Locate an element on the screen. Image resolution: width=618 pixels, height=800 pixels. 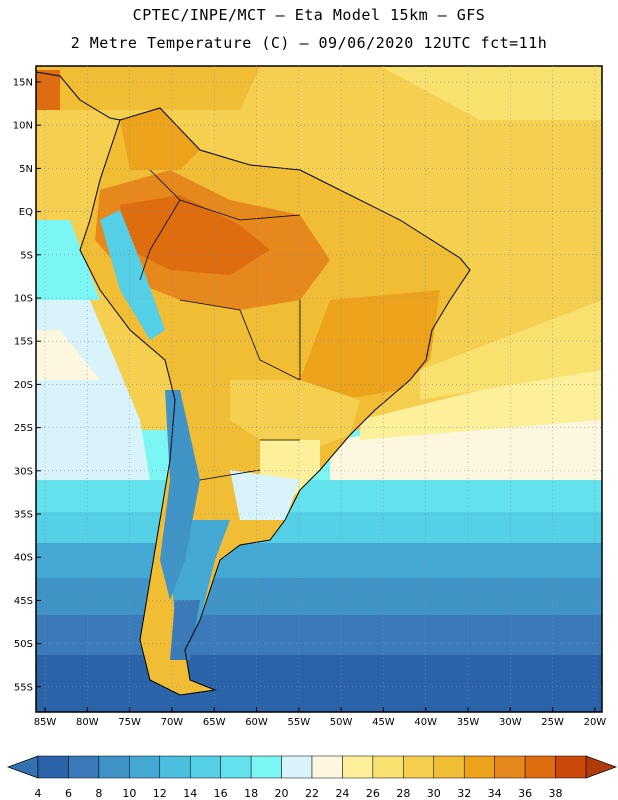
longitude-label: 20W is located at coordinates (595, 722).